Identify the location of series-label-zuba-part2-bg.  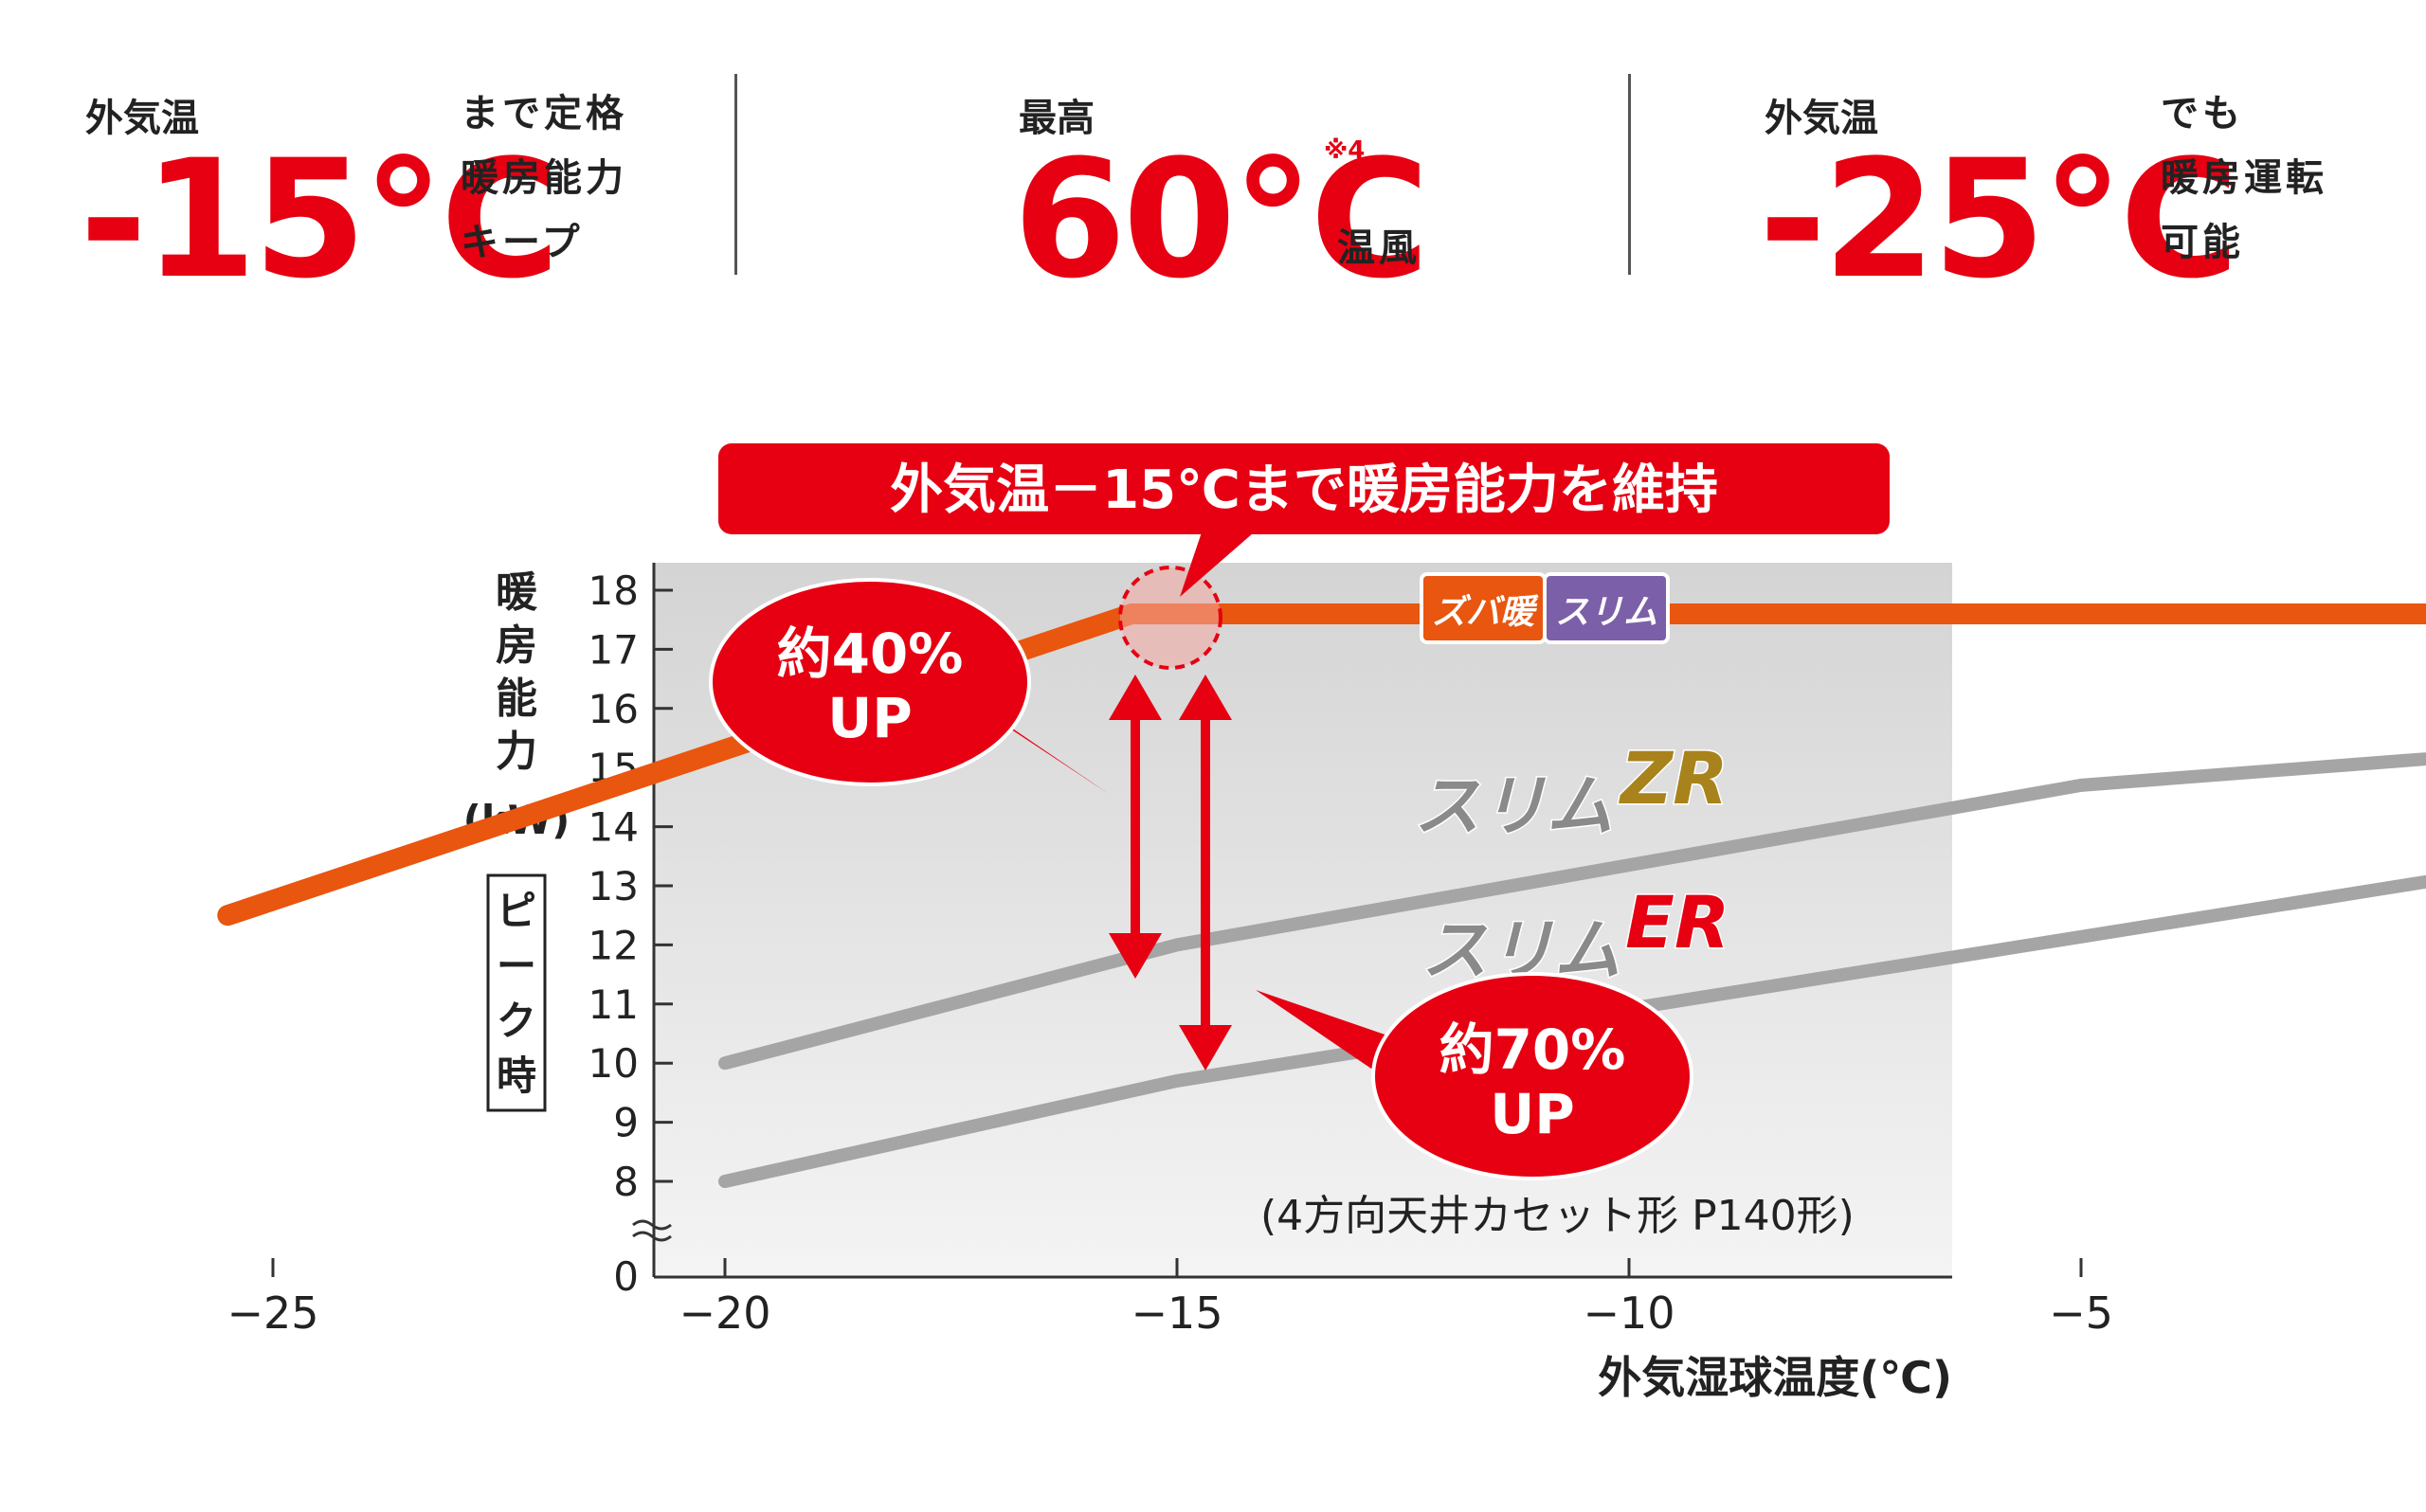
(1606, 608).